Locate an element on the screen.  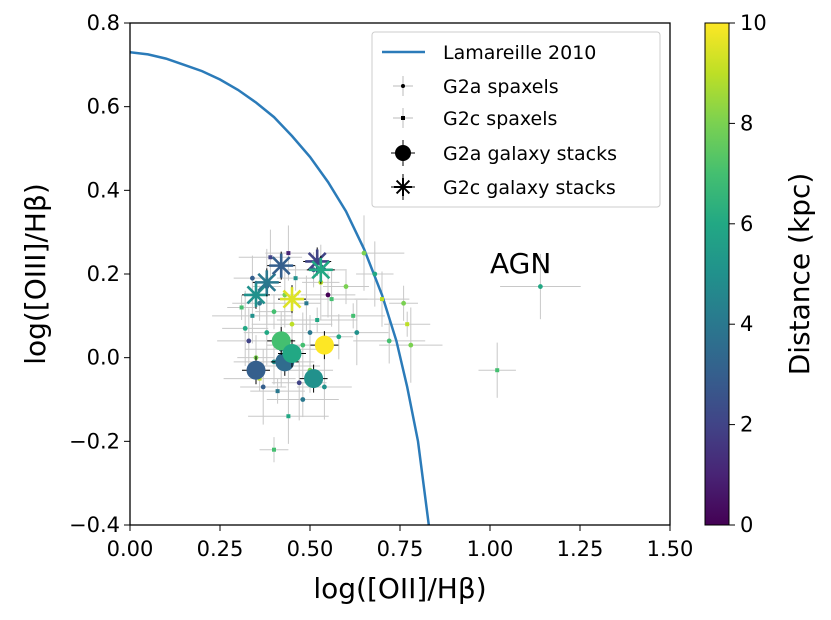
x-tick-label: 0.25 is located at coordinates (220, 549).